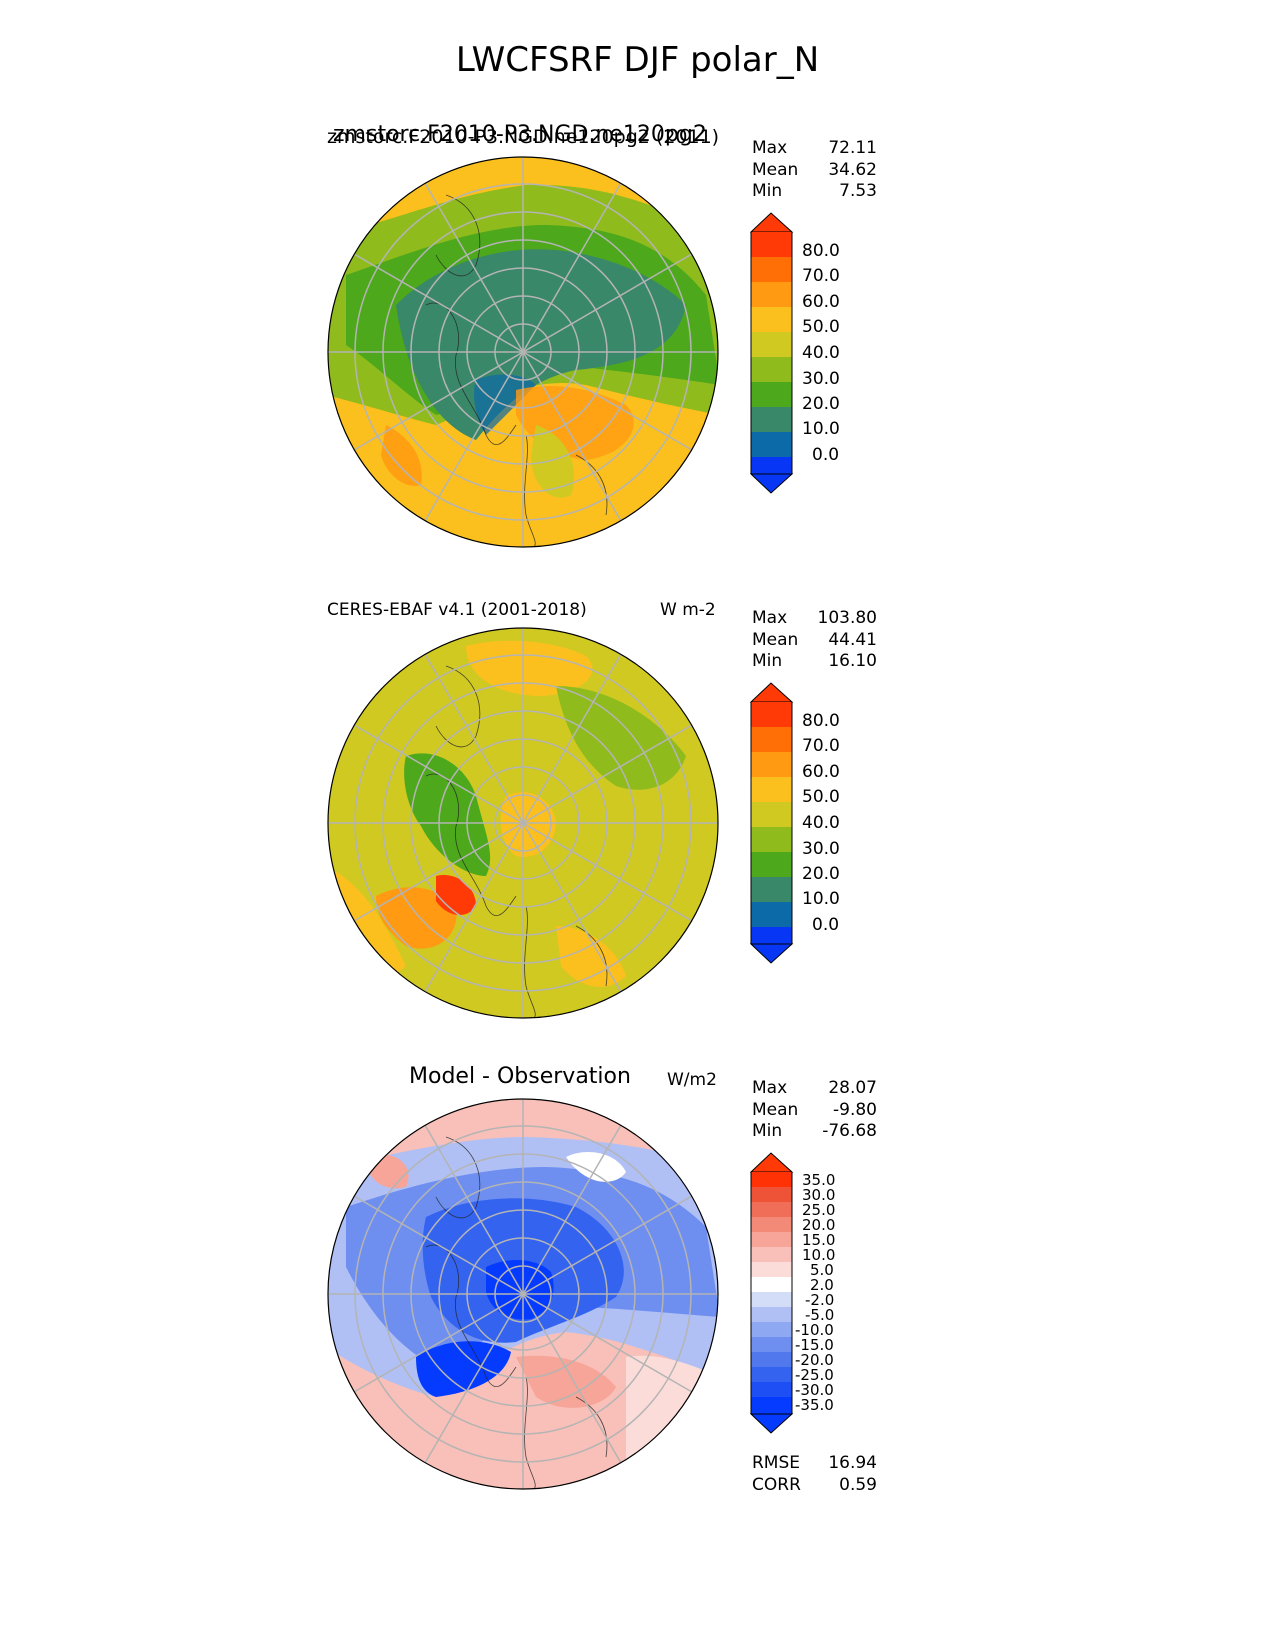  I want to click on panel3-footer-stats: RMSE 16.94 CORR 0.59, so click(814, 1474).